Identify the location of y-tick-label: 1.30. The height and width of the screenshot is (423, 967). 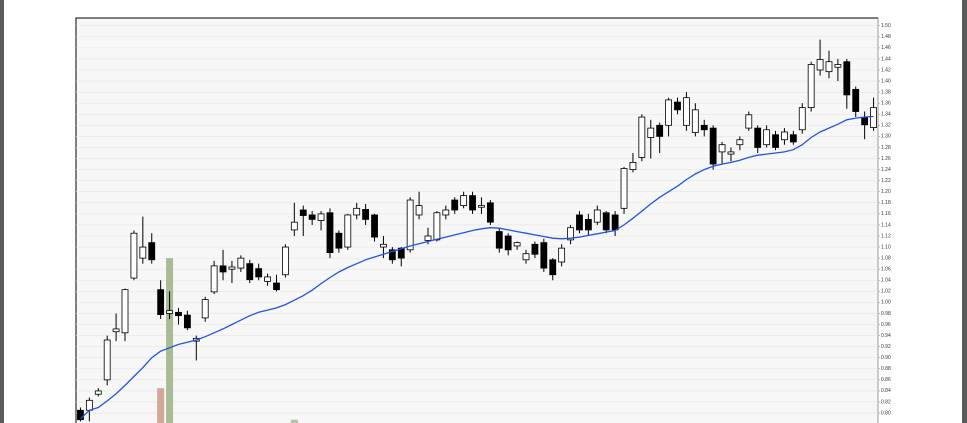
(886, 137).